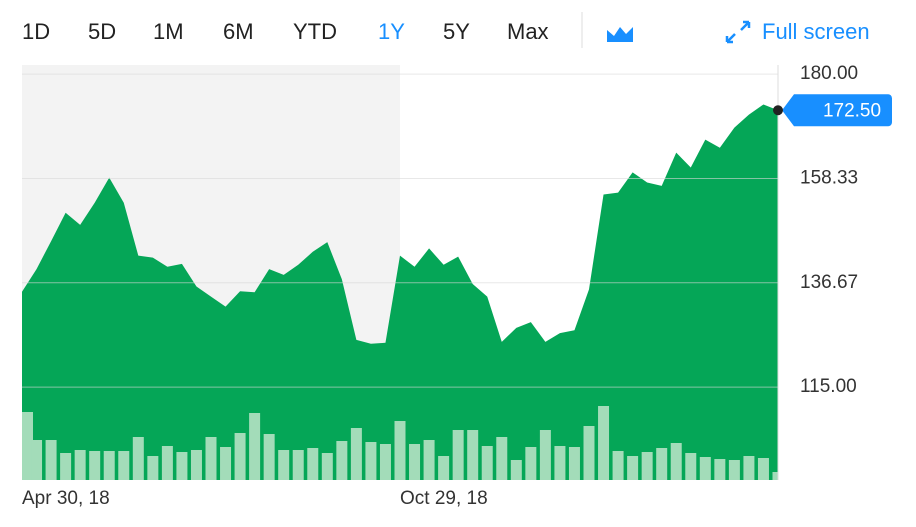 This screenshot has height=527, width=916. Describe the element at coordinates (238, 31) in the screenshot. I see `range-button: 6M` at that location.